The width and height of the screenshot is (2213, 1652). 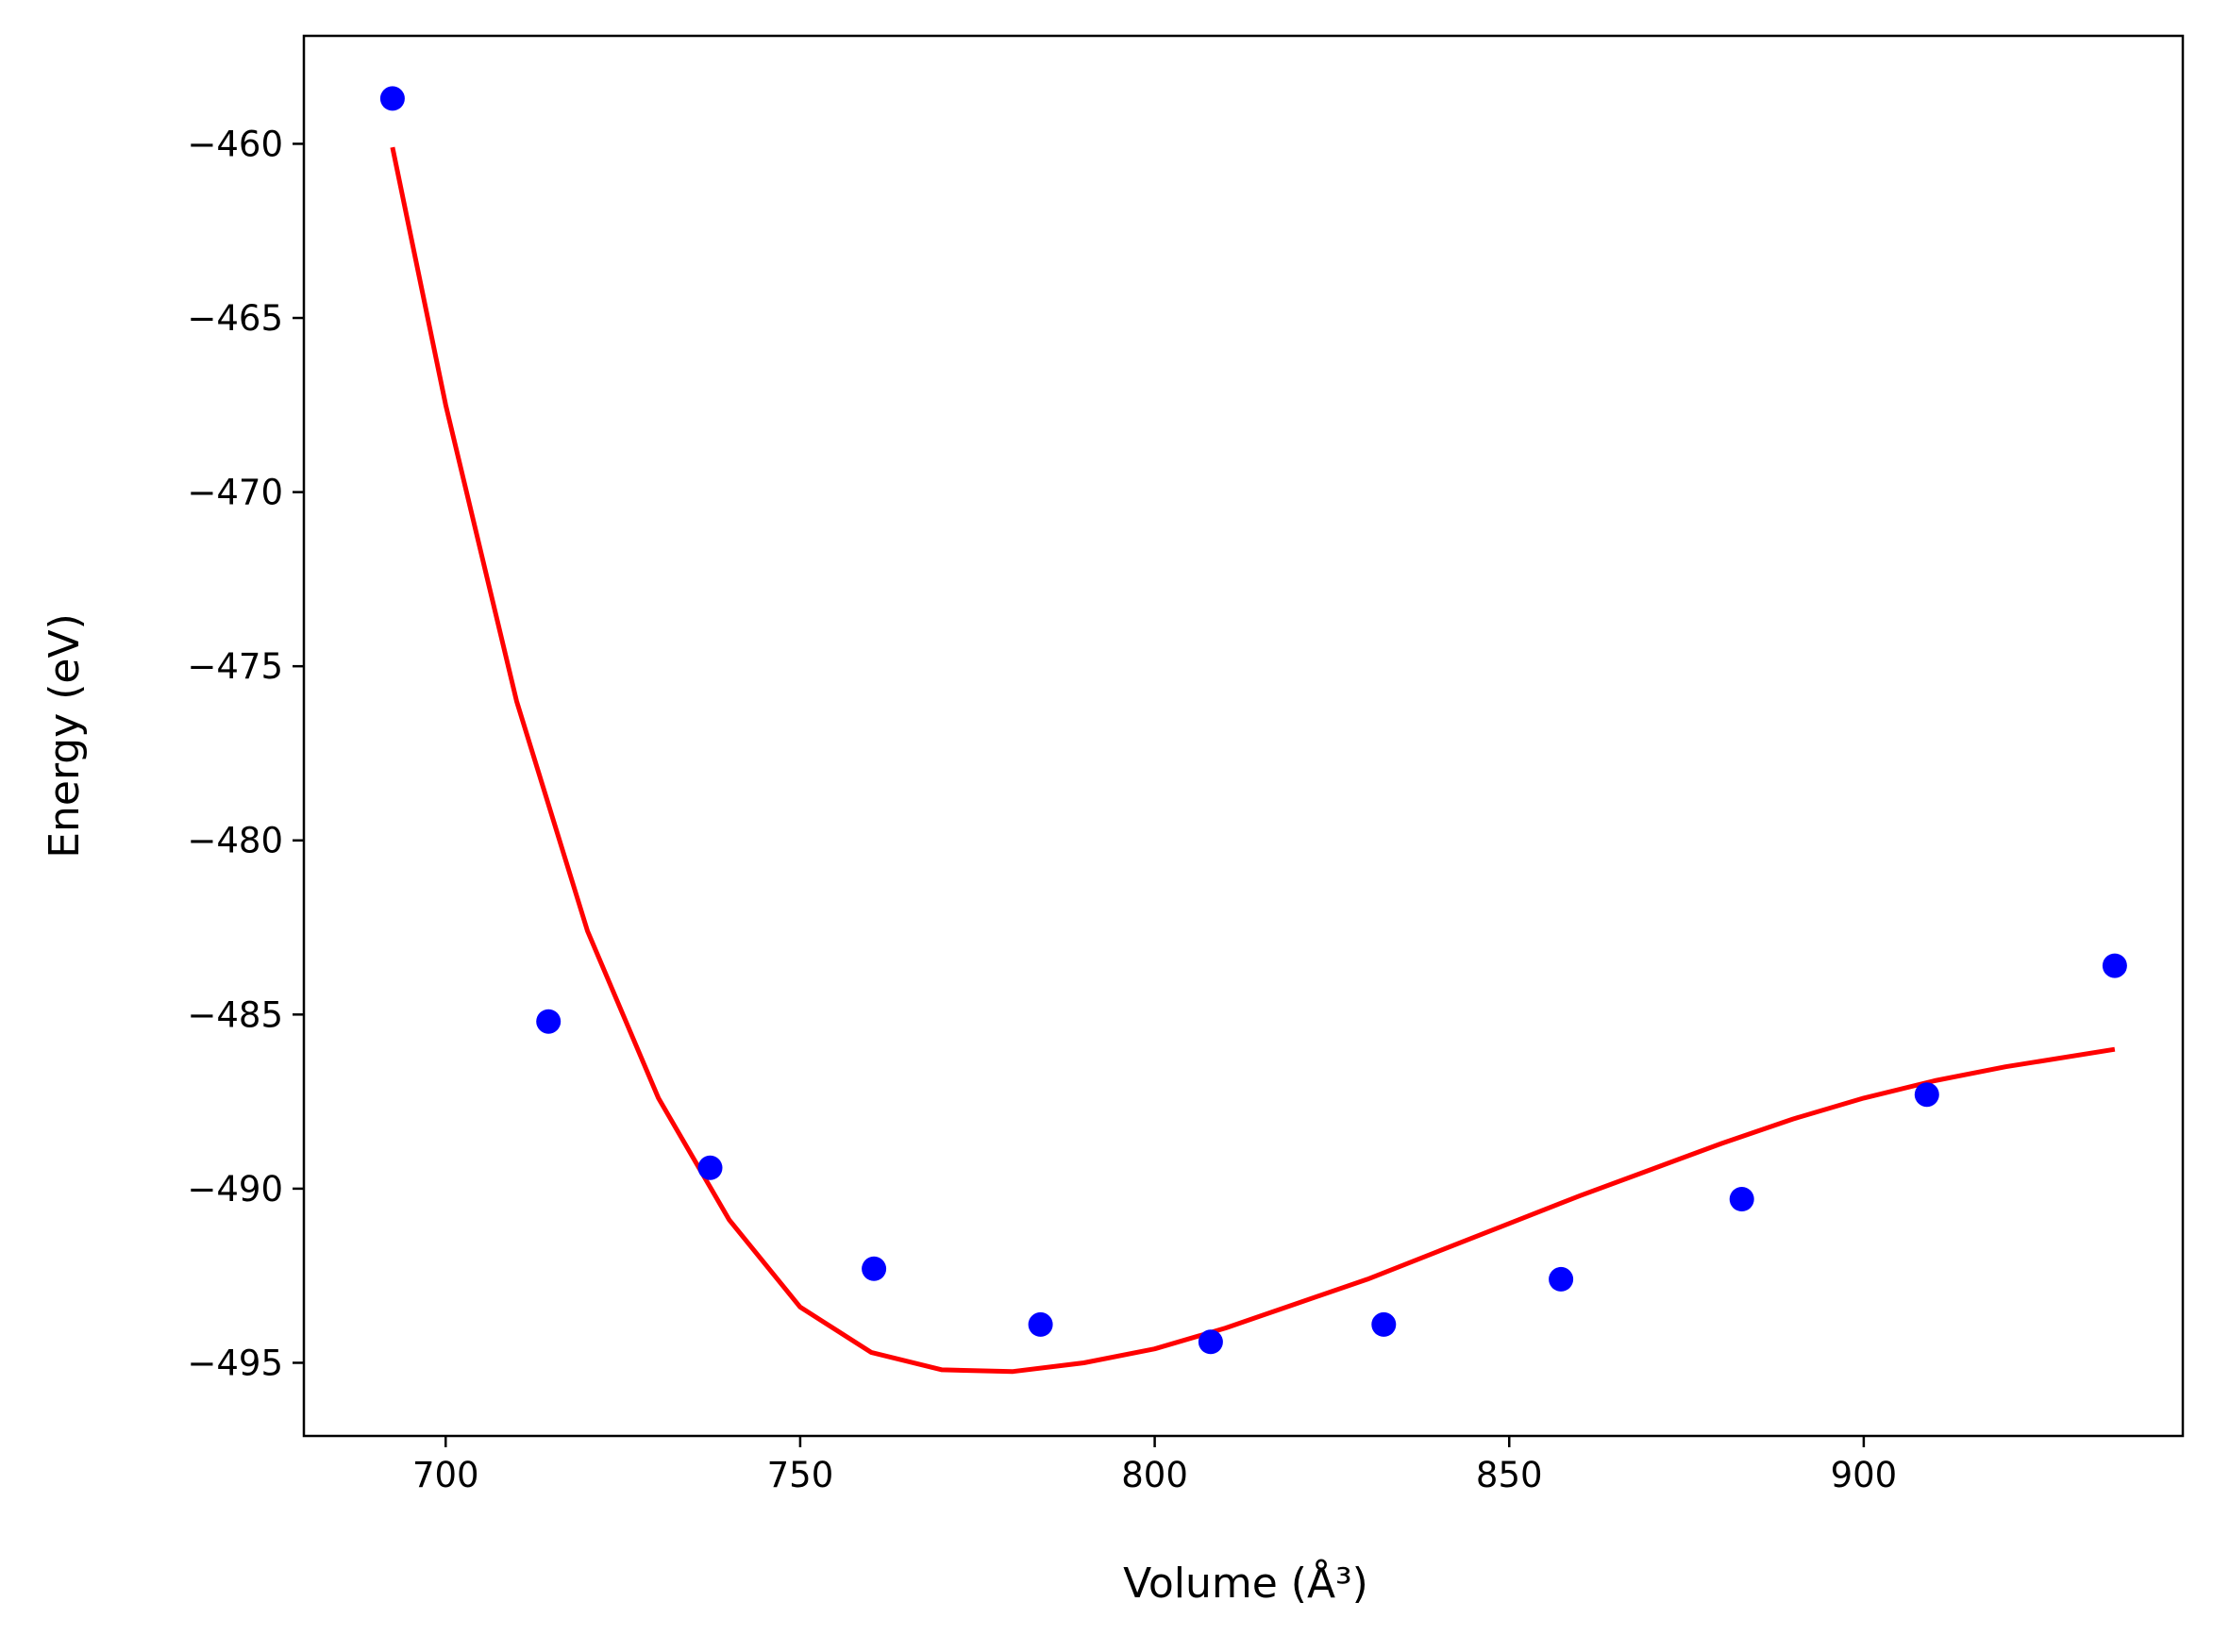 I want to click on y-tick-label: −480, so click(x=235, y=841).